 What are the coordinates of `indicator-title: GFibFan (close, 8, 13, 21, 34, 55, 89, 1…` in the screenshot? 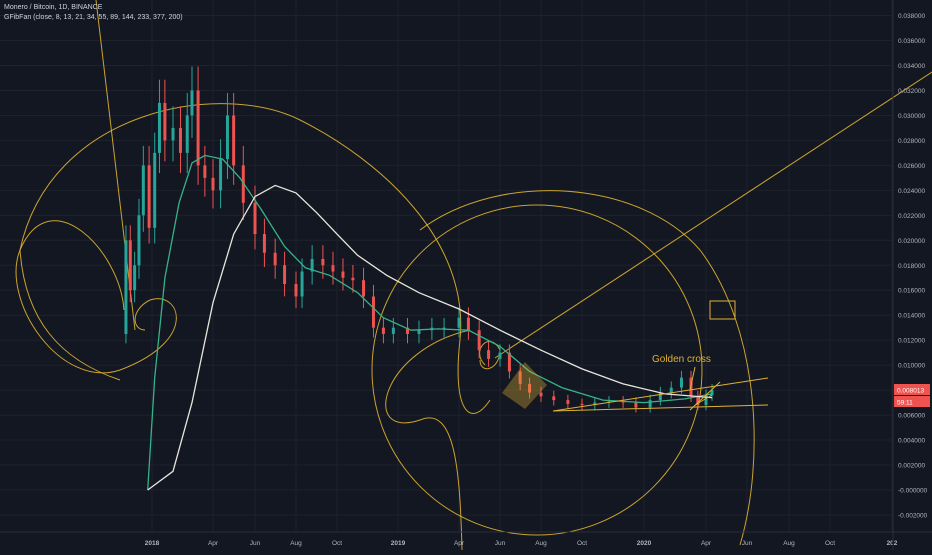 It's located at (93, 17).